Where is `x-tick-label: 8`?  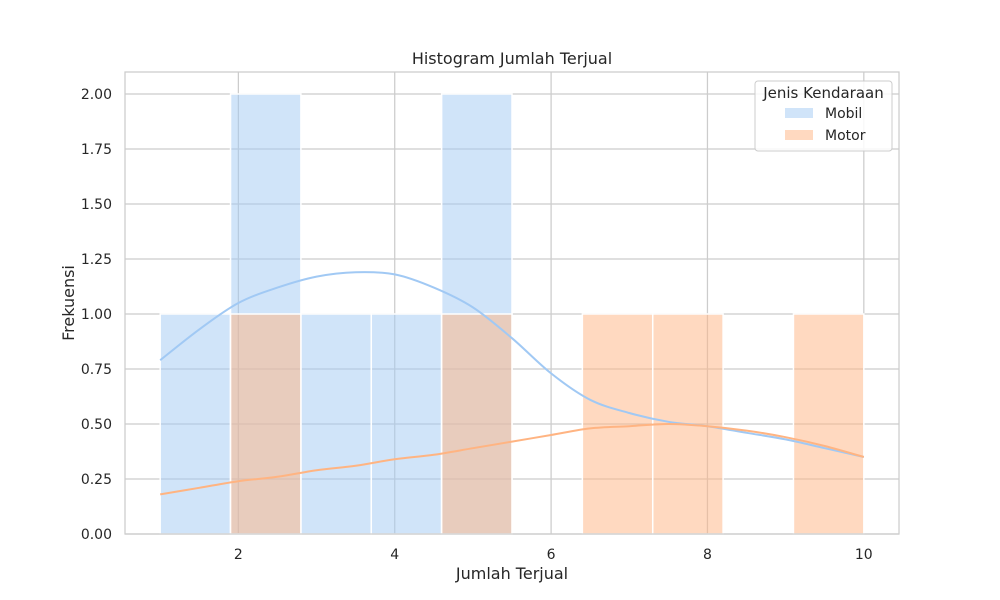 x-tick-label: 8 is located at coordinates (707, 555).